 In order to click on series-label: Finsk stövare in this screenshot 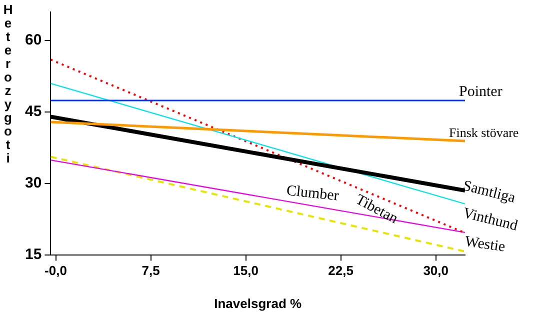, I will do `click(484, 132)`.